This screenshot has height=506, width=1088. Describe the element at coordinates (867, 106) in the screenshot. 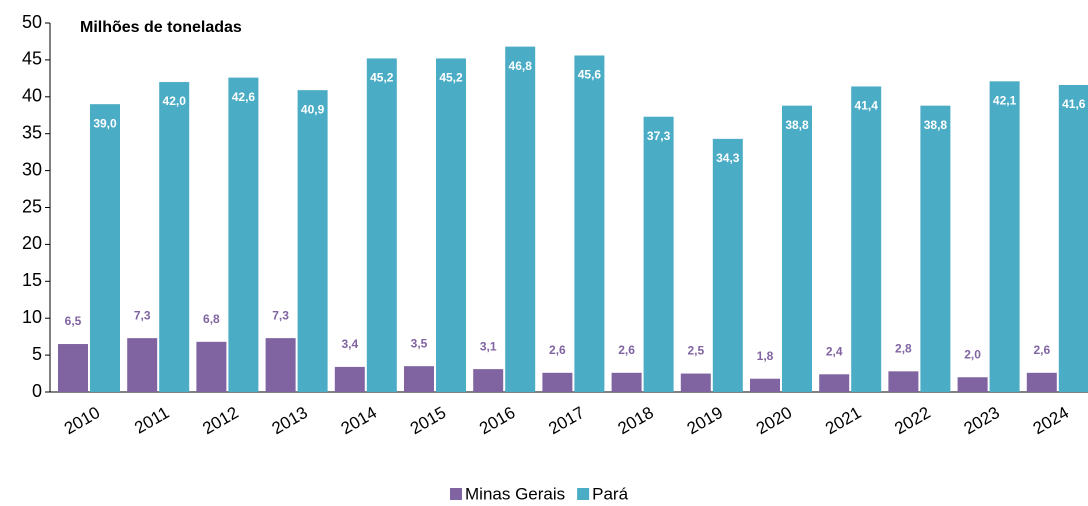

I see `value-label: 41,4` at that location.